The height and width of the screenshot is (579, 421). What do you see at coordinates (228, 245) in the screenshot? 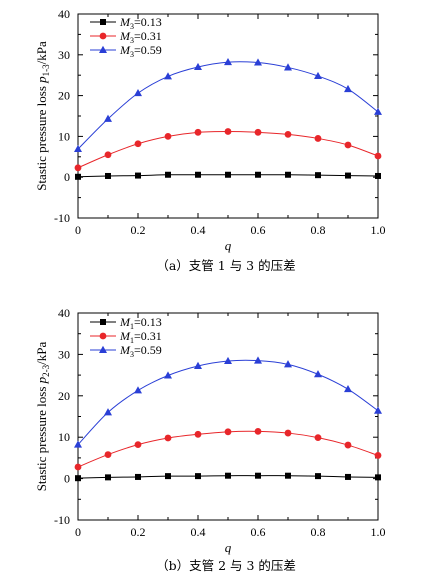
I see `x-axis-label: q` at bounding box center [228, 245].